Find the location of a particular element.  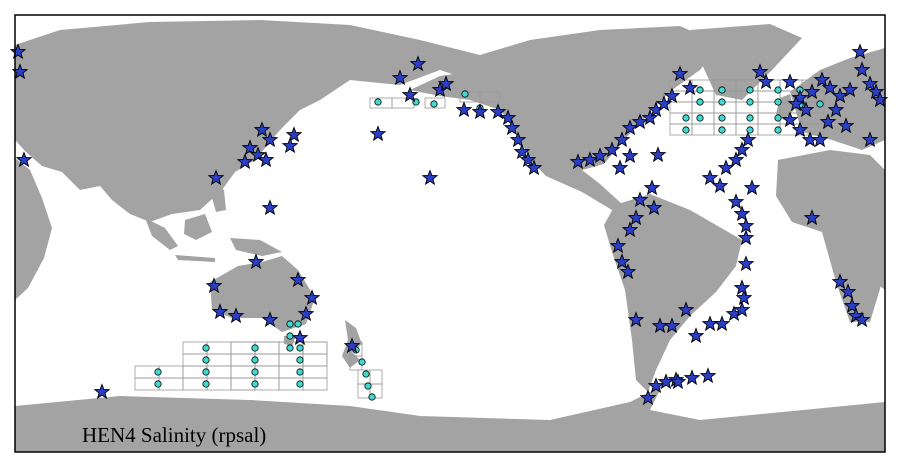

greenland is located at coordinates (746, 62).